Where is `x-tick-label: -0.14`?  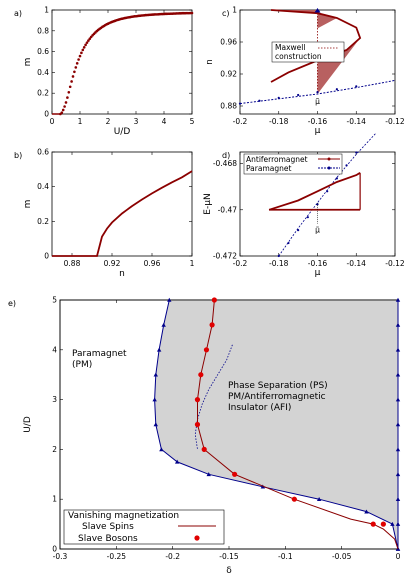 x-tick-label: -0.14 is located at coordinates (357, 263).